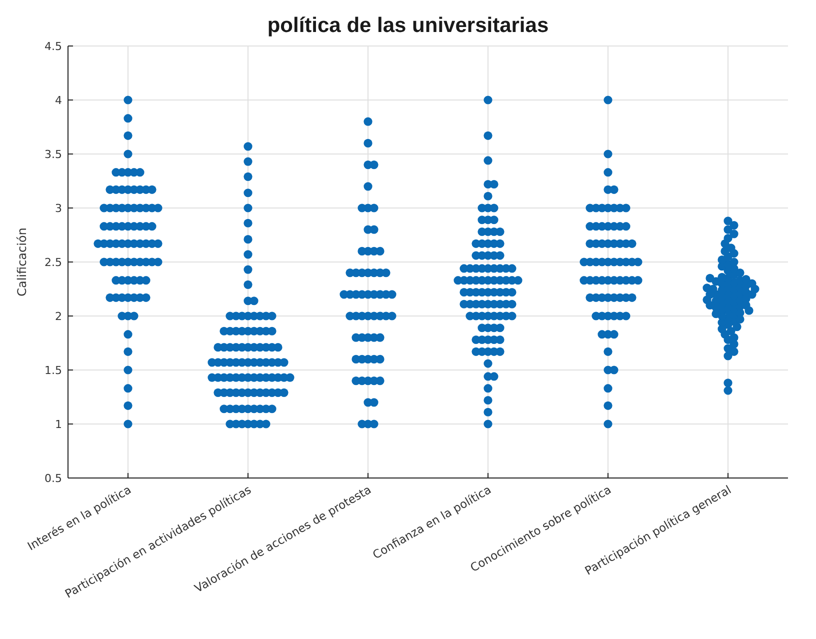  I want to click on y-tick-label: 0.5, so click(53, 478).